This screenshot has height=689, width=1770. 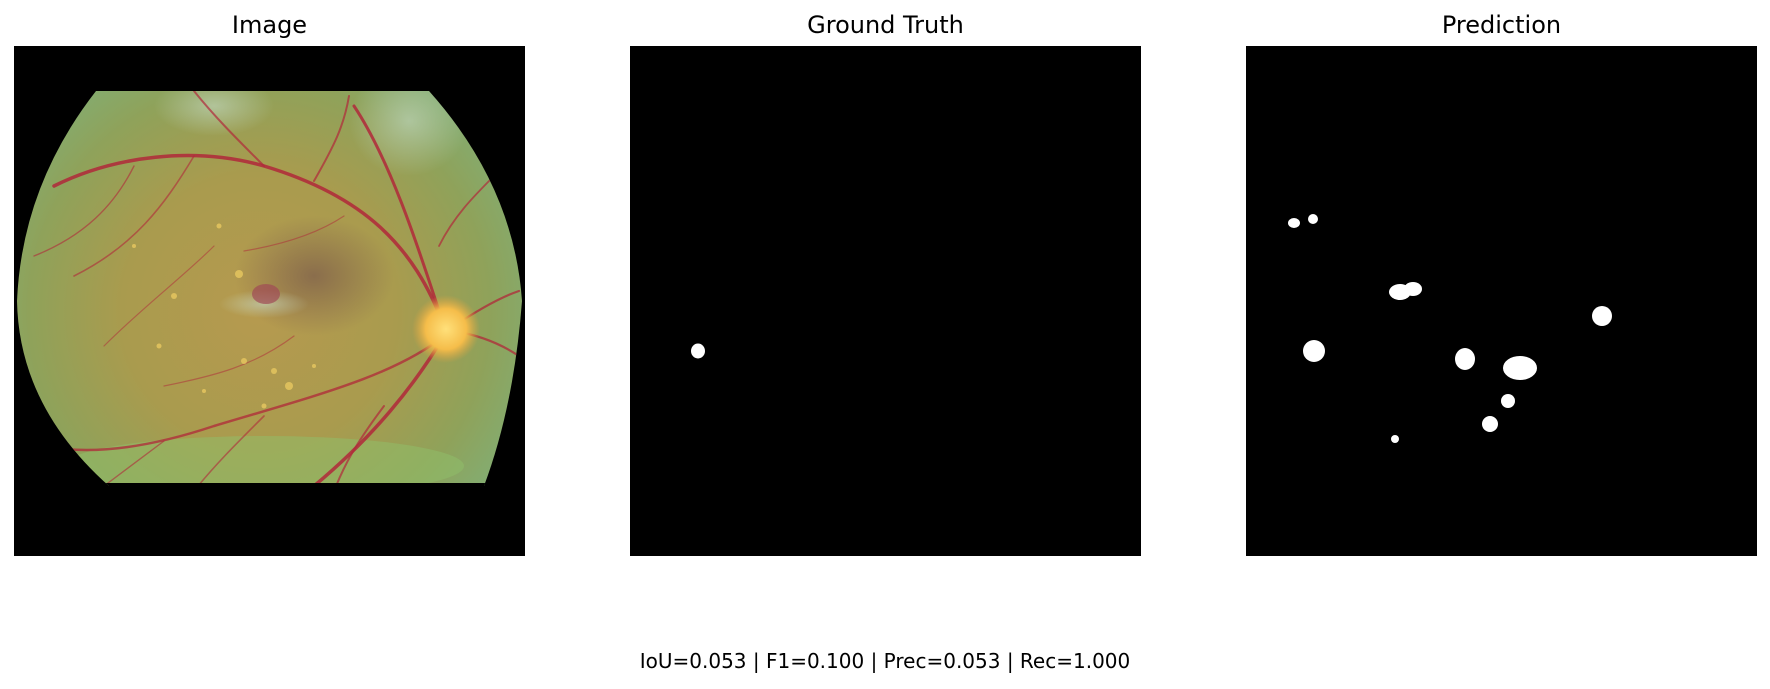 I want to click on ground-truth-panel-title: Ground Truth, so click(x=885, y=25).